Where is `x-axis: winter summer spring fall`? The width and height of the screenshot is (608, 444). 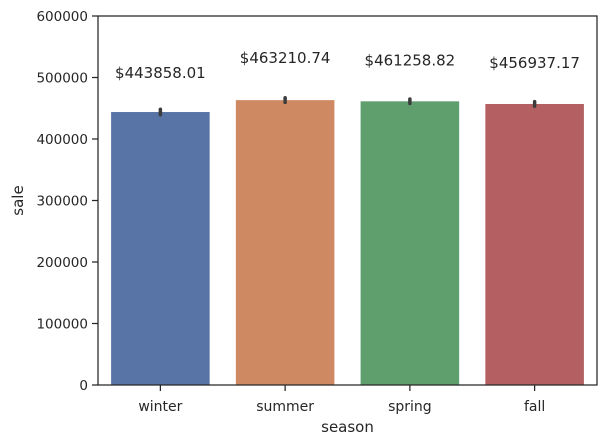 x-axis: winter summer spring fall is located at coordinates (341, 400).